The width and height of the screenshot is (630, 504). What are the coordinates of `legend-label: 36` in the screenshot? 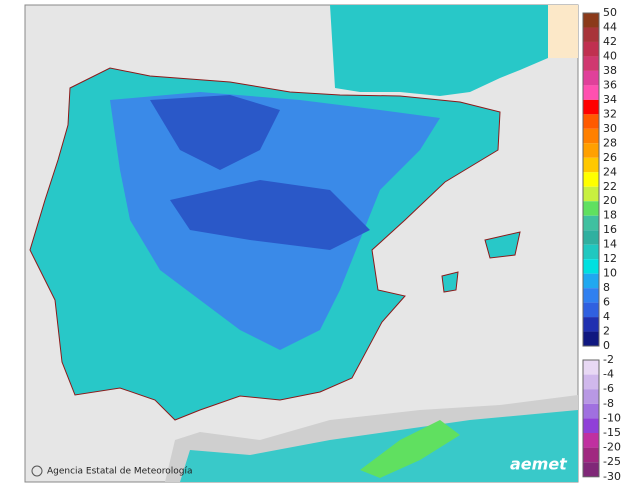 It's located at (610, 84).